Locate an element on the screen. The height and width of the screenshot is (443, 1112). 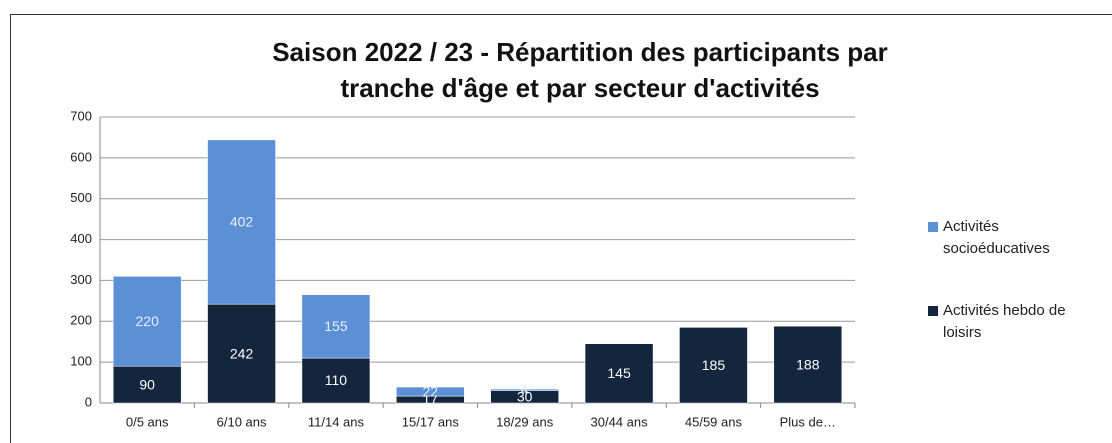
legend-label: Activités hebdo de loisirs is located at coordinates (1004, 321).